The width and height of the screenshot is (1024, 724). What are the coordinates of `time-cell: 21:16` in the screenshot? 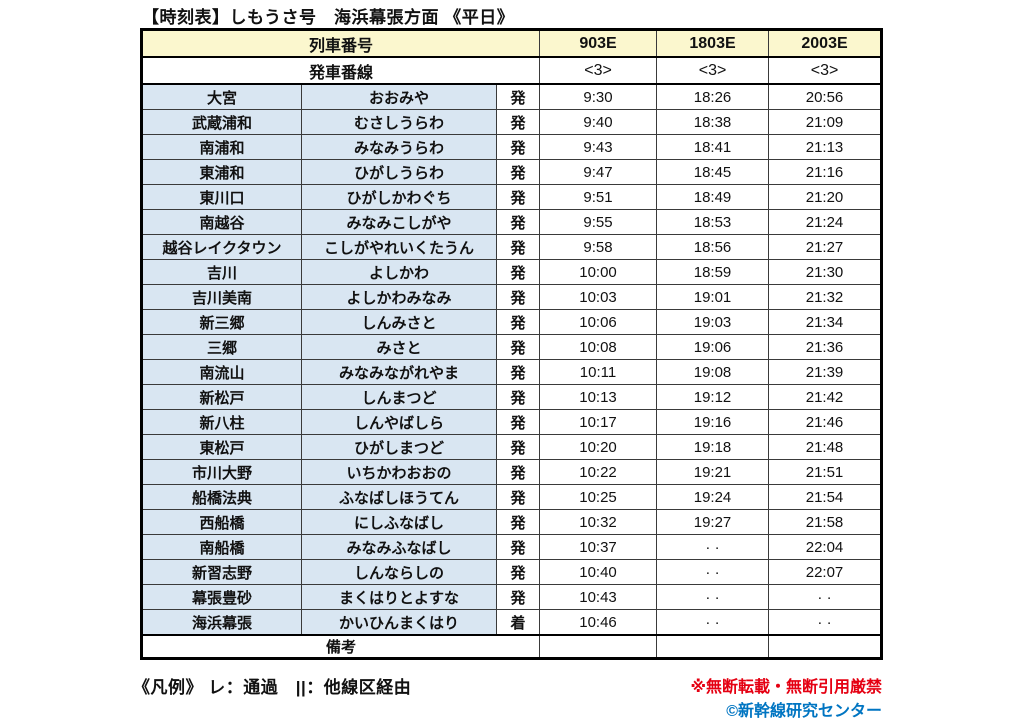 It's located at (825, 172).